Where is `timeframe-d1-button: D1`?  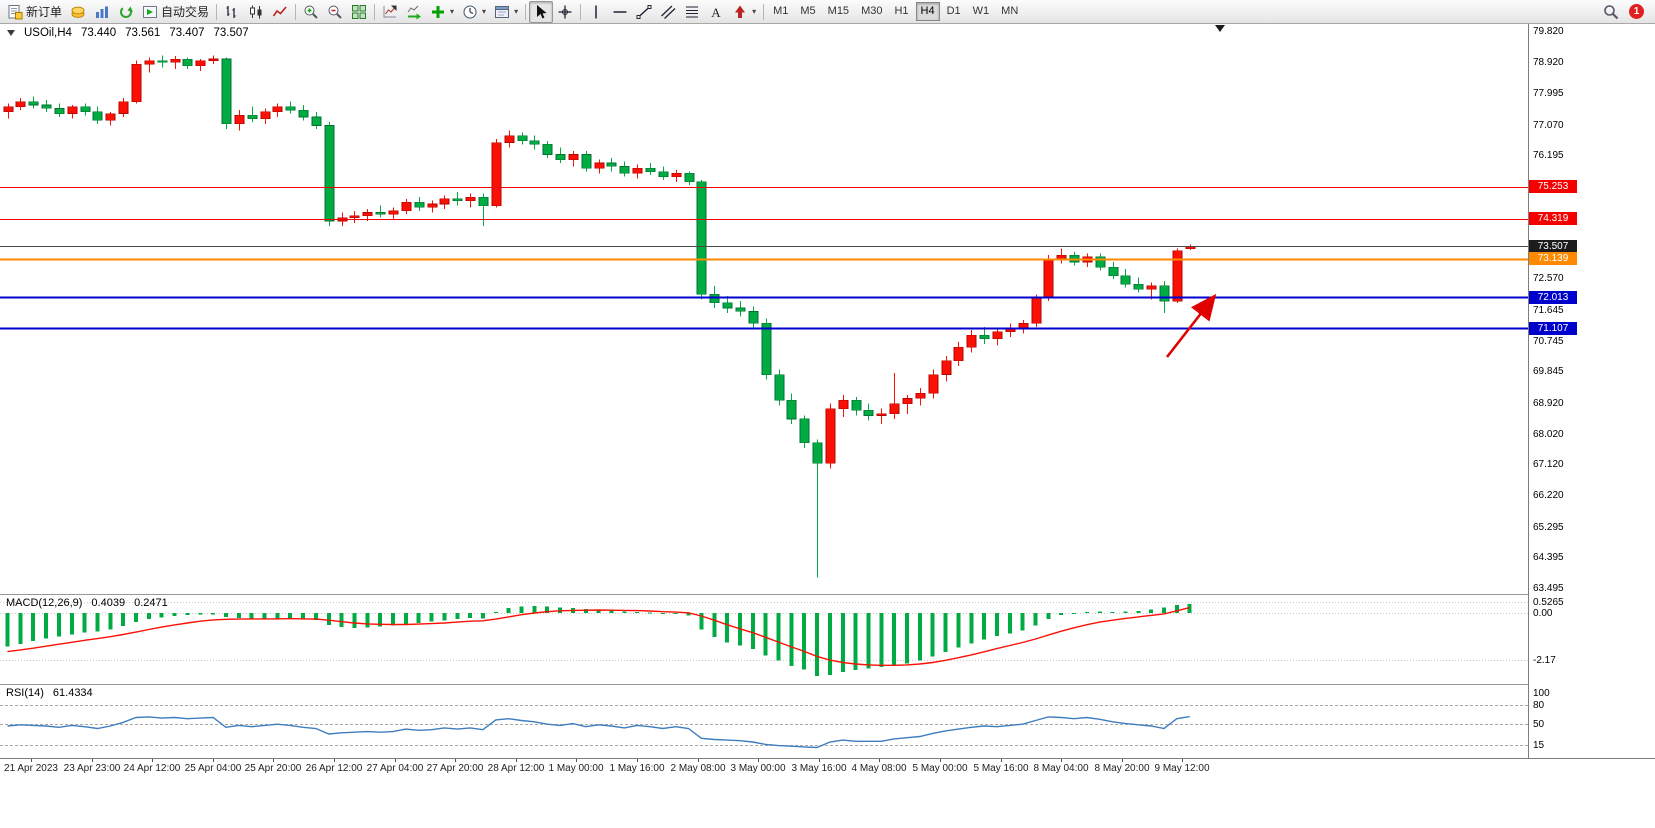
timeframe-d1-button: D1 is located at coordinates (953, 11).